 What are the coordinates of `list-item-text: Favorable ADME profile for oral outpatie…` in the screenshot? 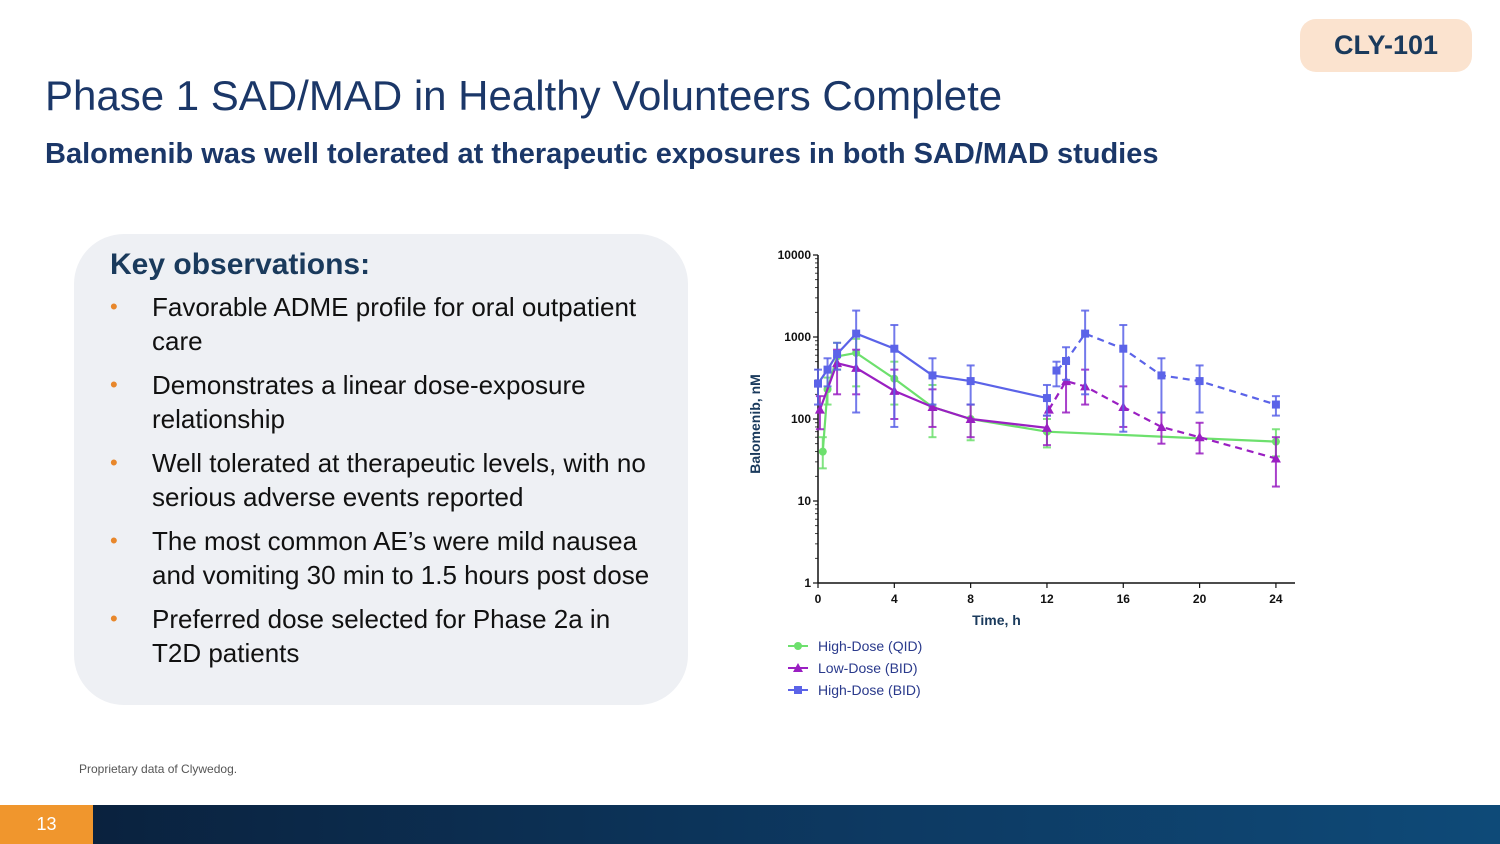 It's located at (394, 324).